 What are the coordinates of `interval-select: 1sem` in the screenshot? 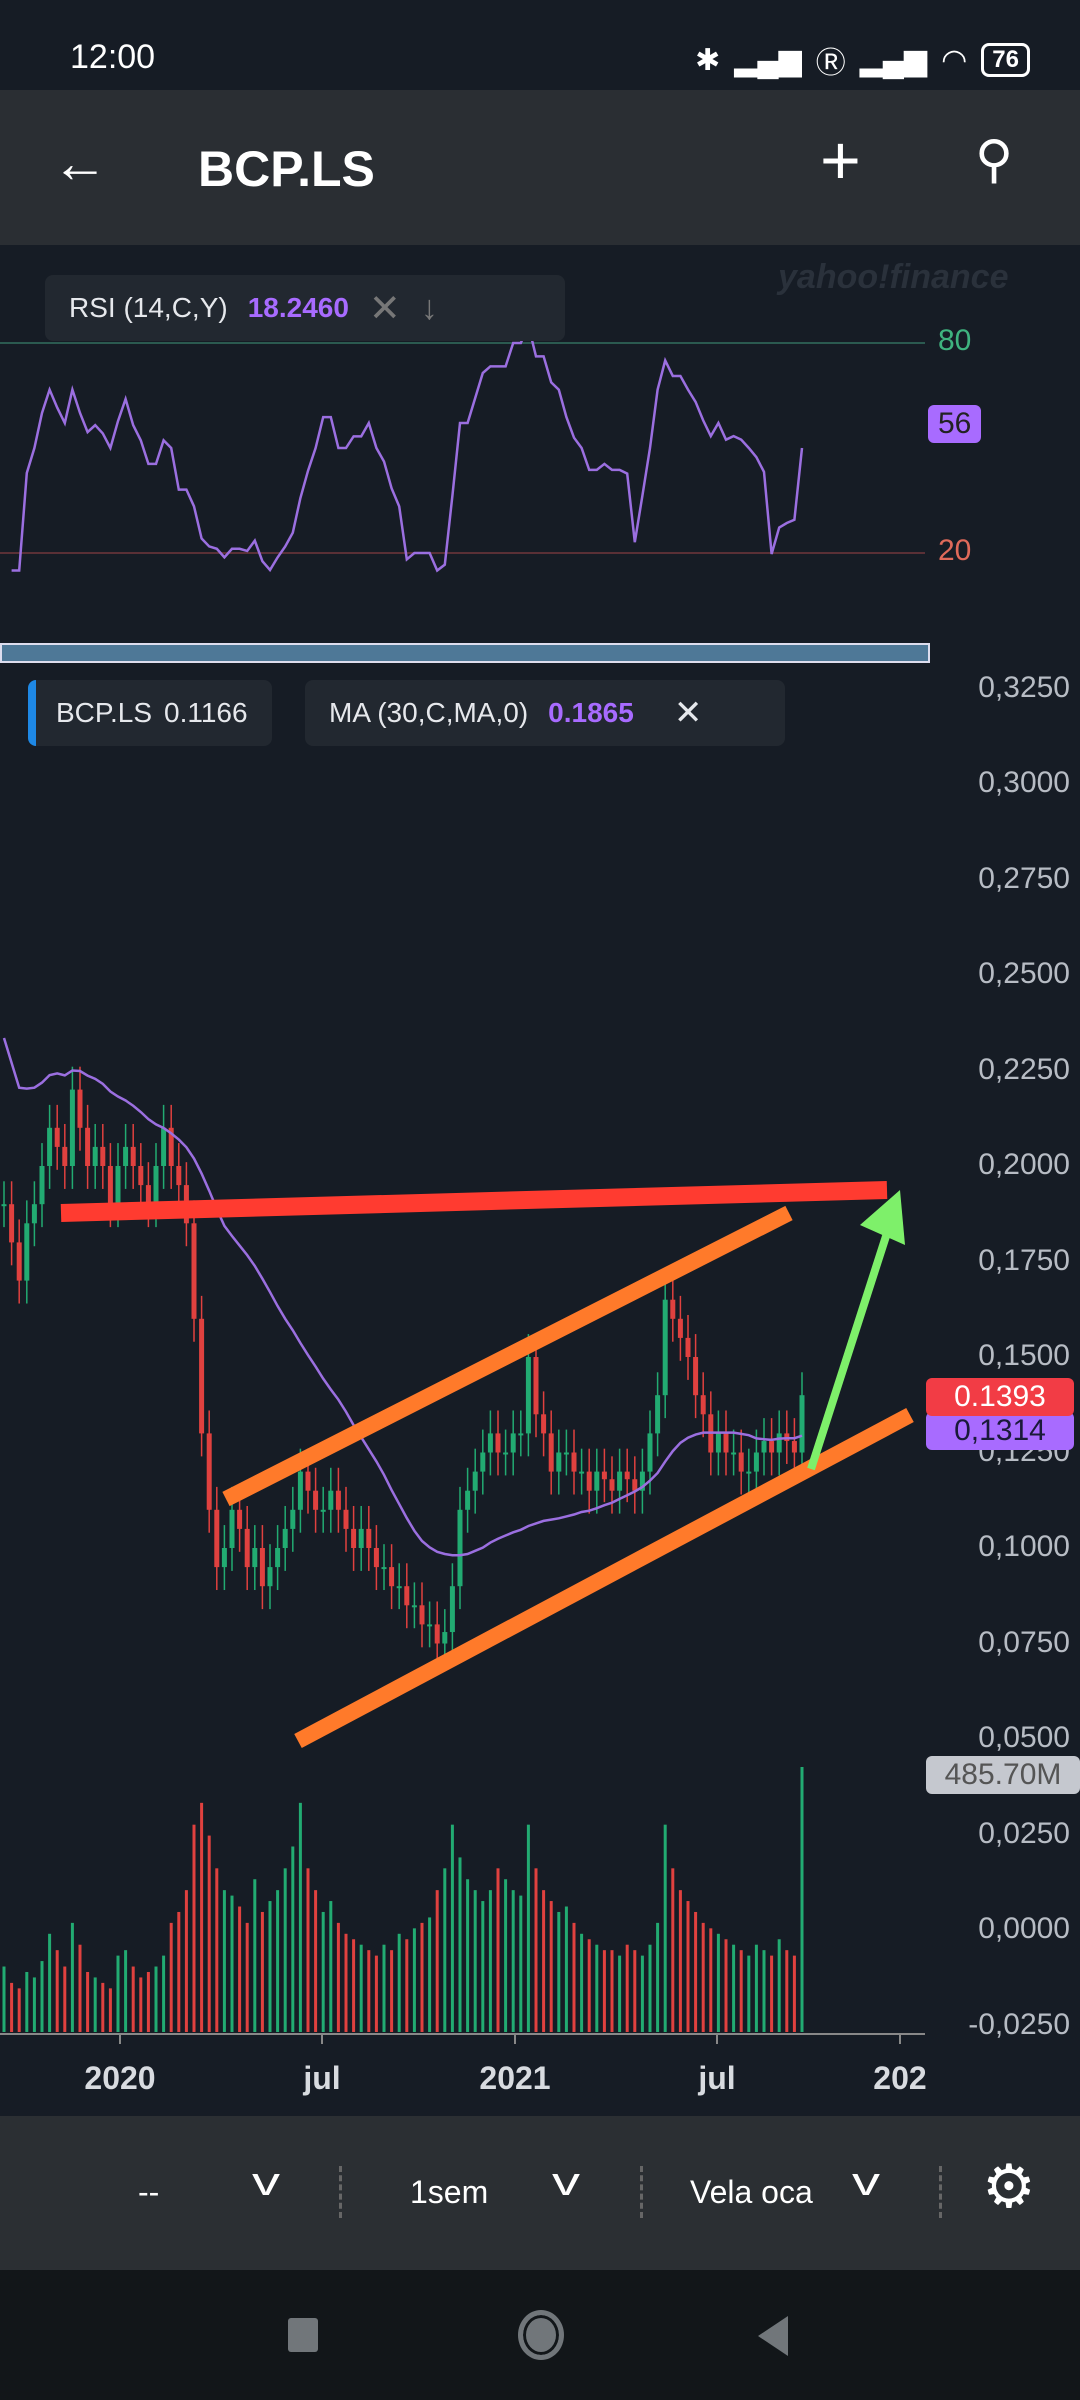 It's located at (449, 2192).